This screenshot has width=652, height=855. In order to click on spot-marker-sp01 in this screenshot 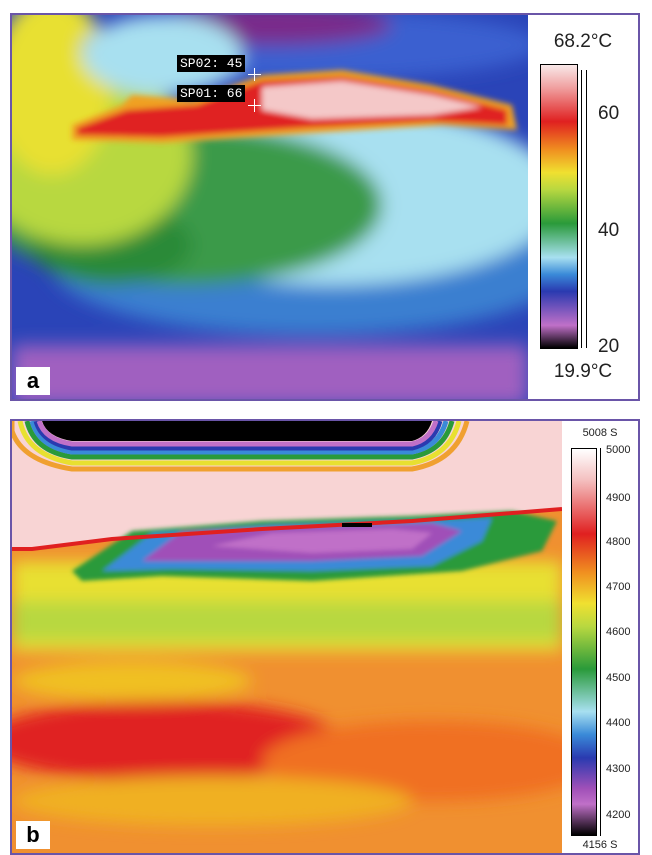, I will do `click(254, 105)`.